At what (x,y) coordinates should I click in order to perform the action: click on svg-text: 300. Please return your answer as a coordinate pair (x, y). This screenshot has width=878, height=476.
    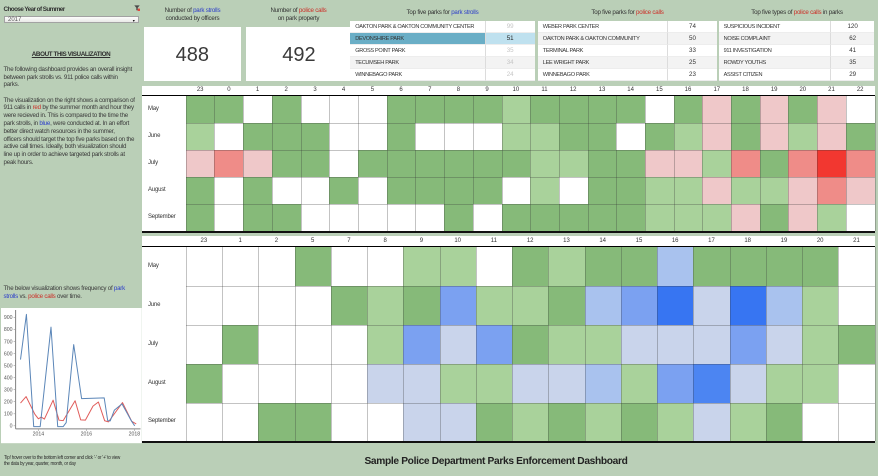
    Looking at the image, I should click on (8, 391).